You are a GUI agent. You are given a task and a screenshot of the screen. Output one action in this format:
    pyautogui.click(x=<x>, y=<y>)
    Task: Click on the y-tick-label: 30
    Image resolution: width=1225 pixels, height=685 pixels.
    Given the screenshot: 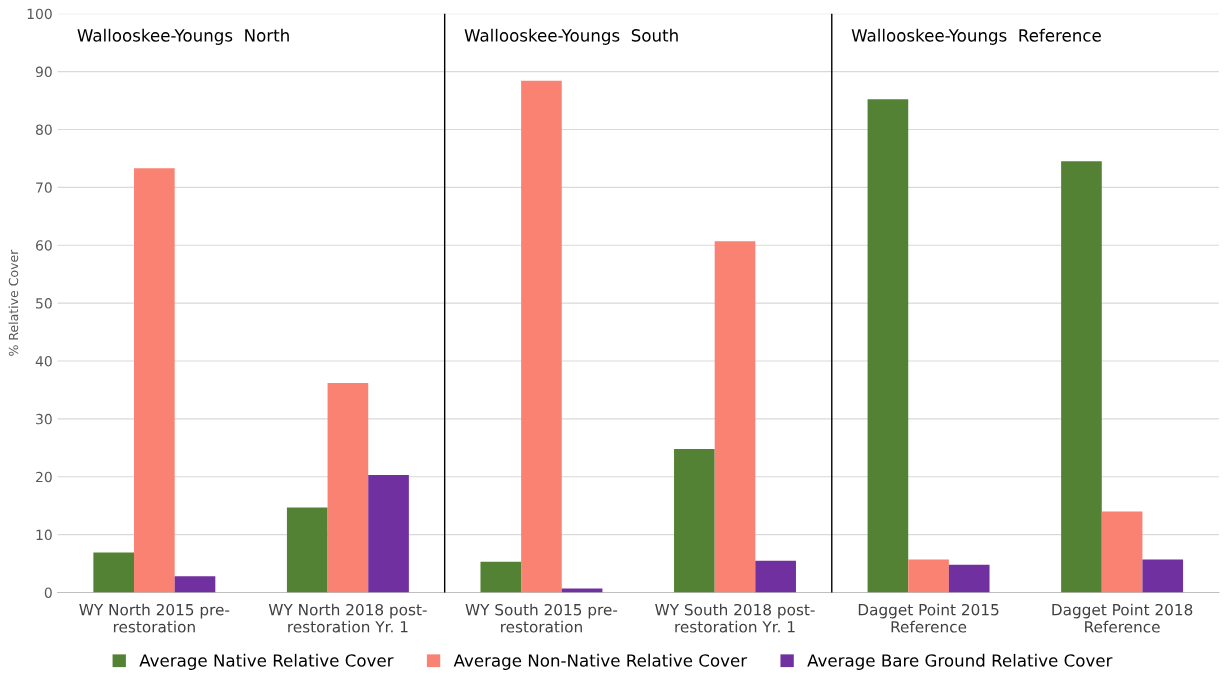 What is the action you would take?
    pyautogui.click(x=44, y=419)
    